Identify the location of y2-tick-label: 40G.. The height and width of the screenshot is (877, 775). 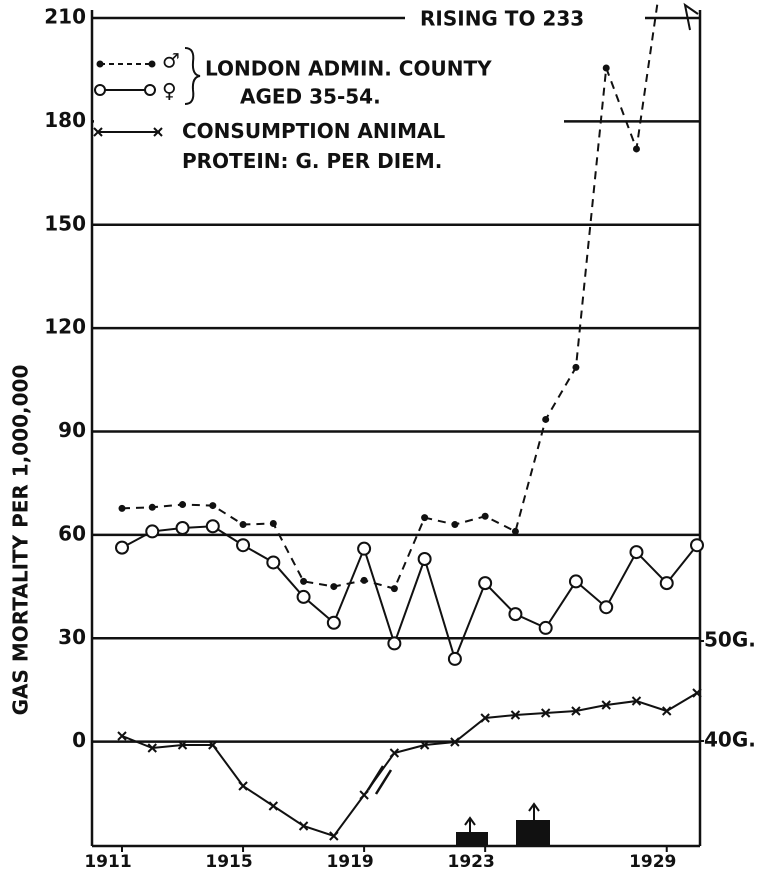
(730, 740).